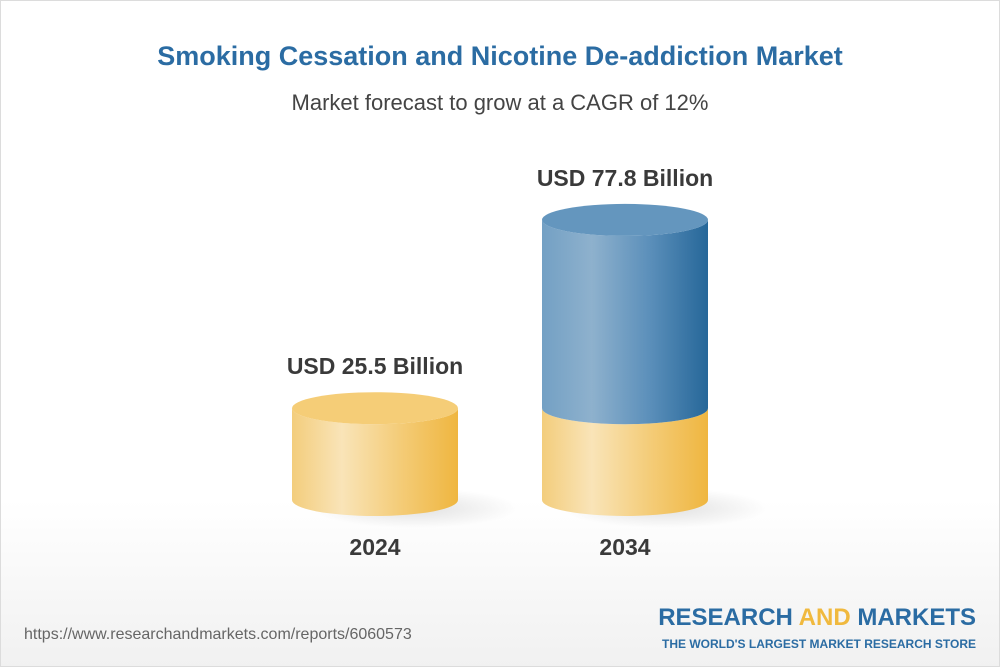 Image resolution: width=1000 pixels, height=667 pixels. I want to click on brand-logo: RESEARCH AND MARKETS, so click(817, 618).